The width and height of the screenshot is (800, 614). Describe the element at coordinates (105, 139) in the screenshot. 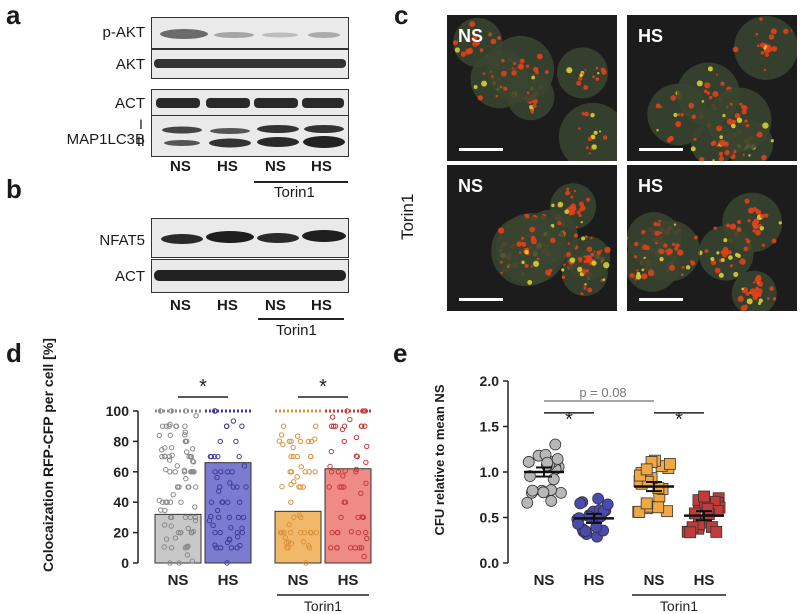

I see `row-label-map1lc3b: MAP1LC3B` at that location.